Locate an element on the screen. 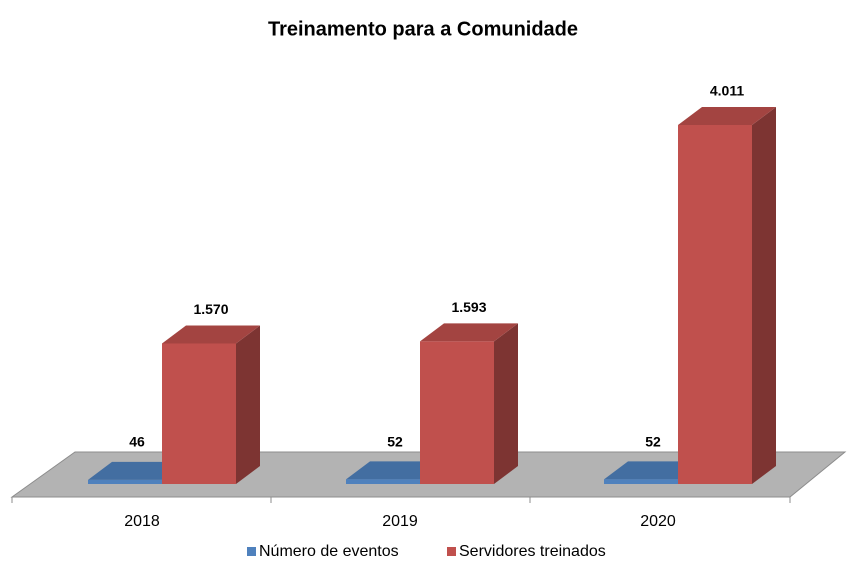 The width and height of the screenshot is (847, 565). legend-label: Servidores treinados is located at coordinates (532, 551).